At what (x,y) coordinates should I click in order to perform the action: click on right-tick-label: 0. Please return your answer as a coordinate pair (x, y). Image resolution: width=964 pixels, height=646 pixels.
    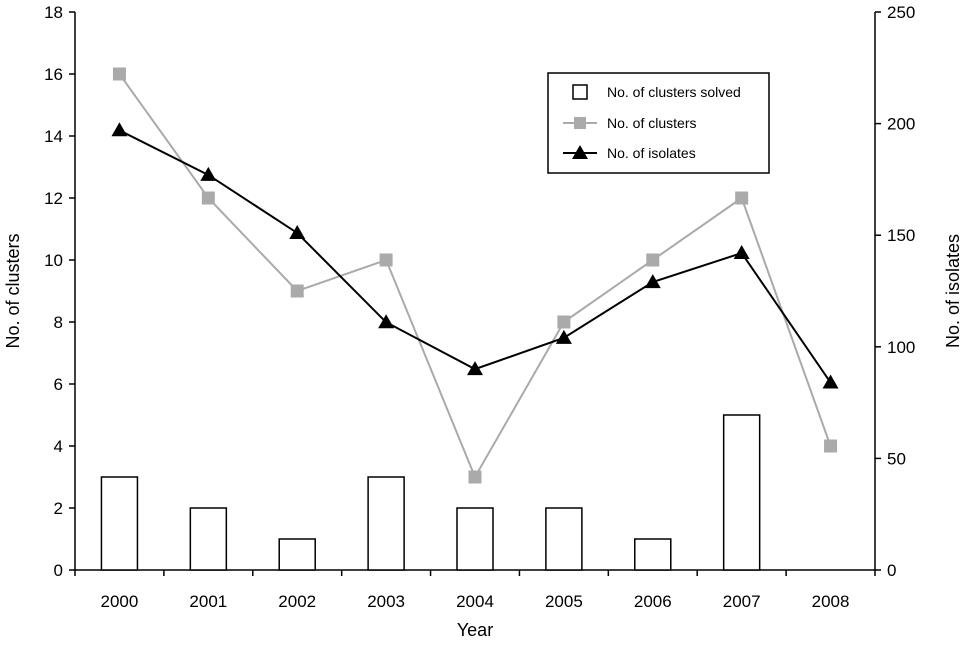
    Looking at the image, I should click on (891, 570).